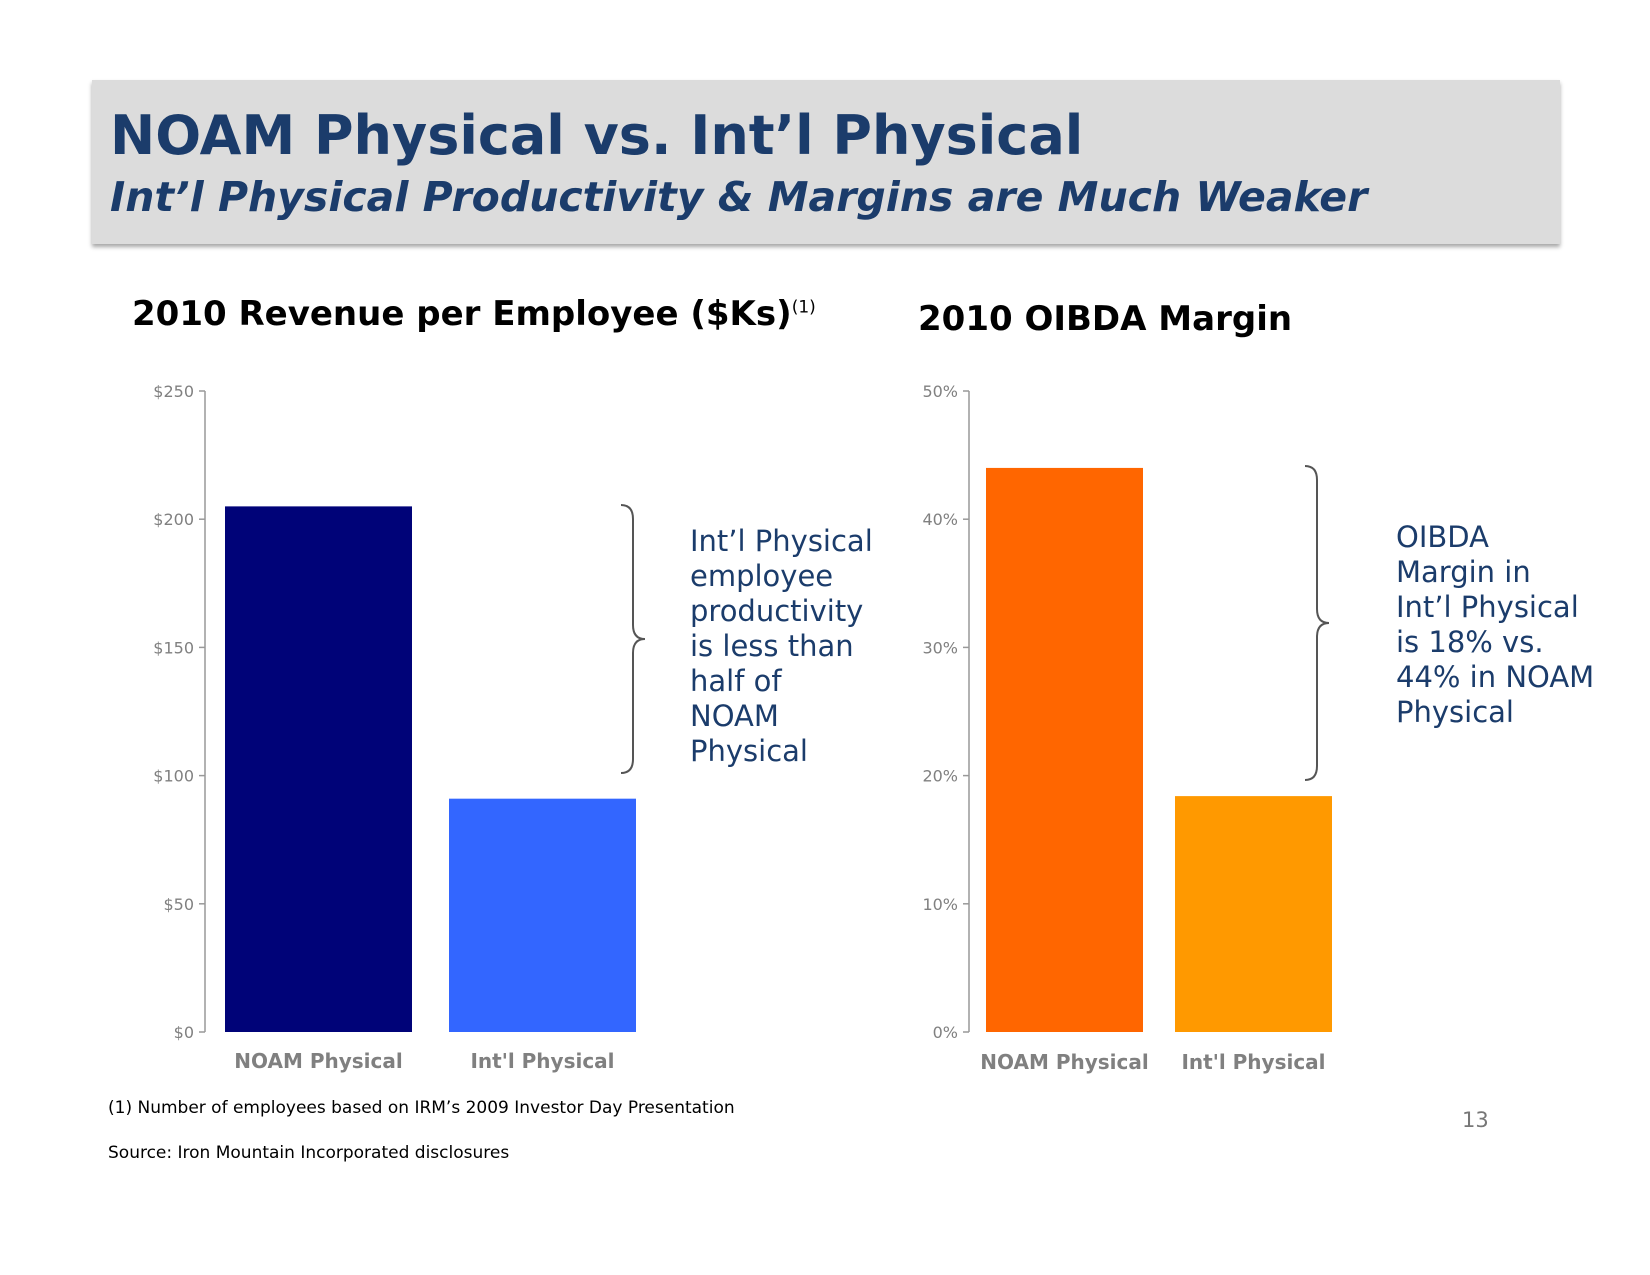 This screenshot has width=1650, height=1275. What do you see at coordinates (173, 391) in the screenshot?
I see `revenue-y-tick-label: $250` at bounding box center [173, 391].